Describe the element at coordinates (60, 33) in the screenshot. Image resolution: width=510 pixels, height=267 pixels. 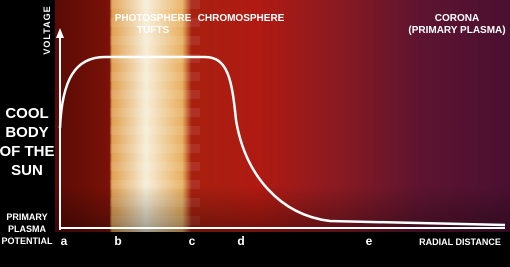
I see `y-arrow` at that location.